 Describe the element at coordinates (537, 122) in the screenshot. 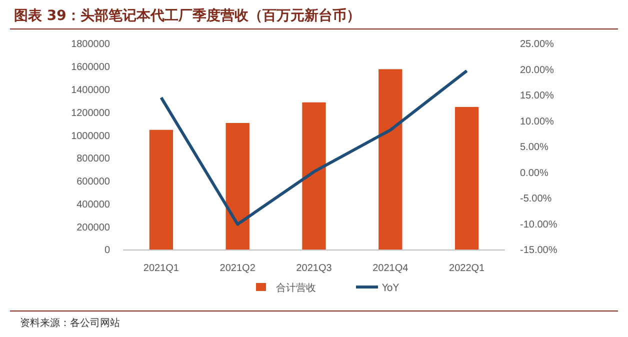

I see `y2-tick-label: 10.00%` at that location.